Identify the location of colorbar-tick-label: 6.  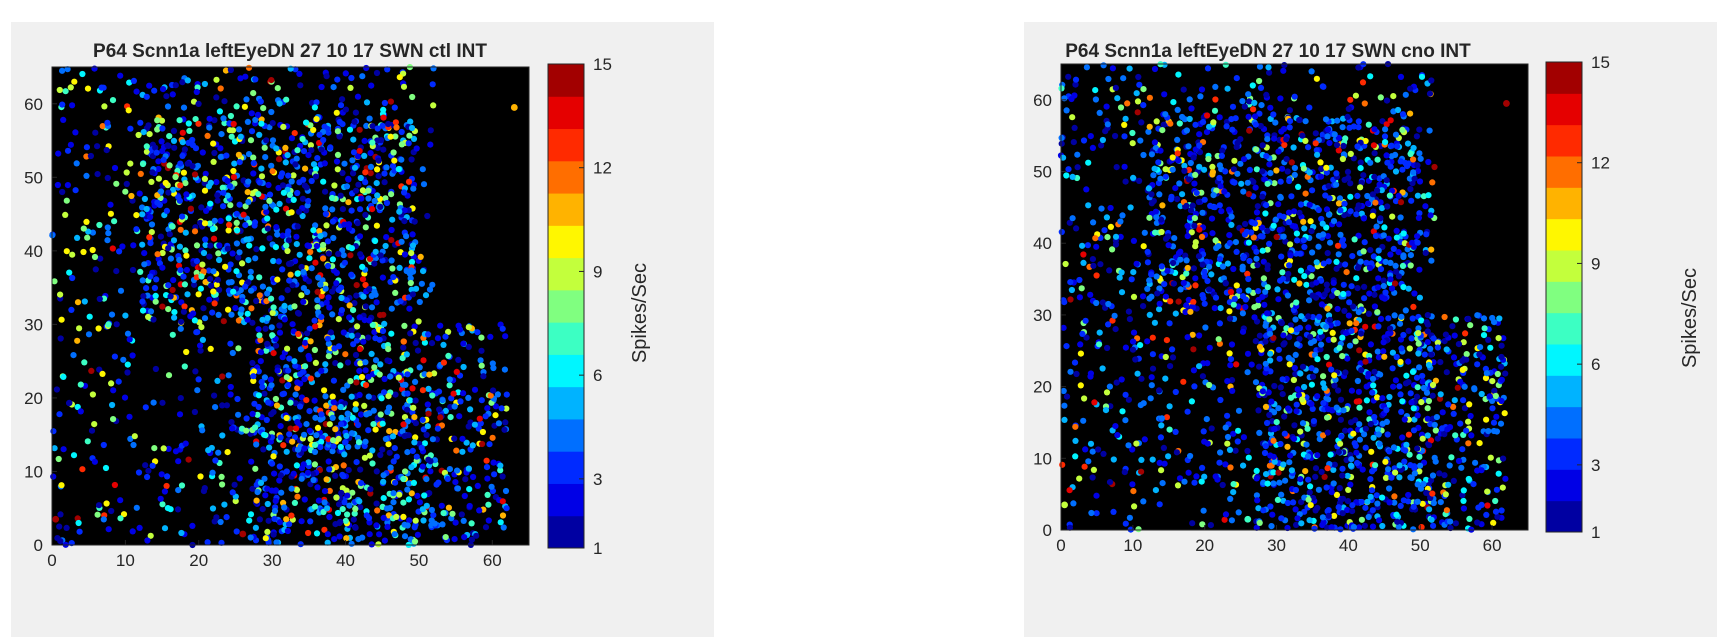
(597, 375).